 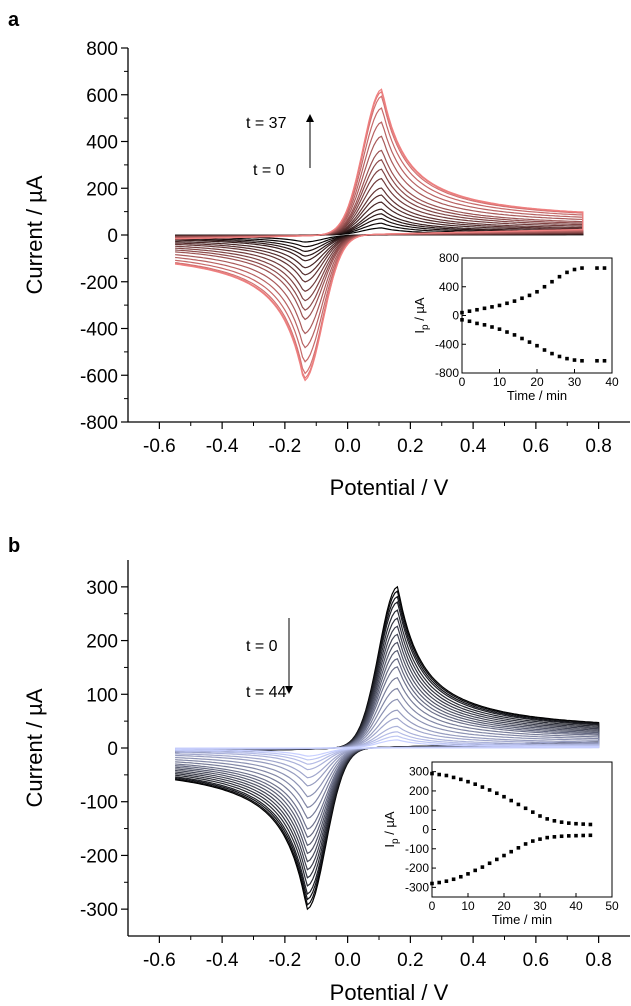 I want to click on x-tick-label: 0.8, so click(x=598, y=960).